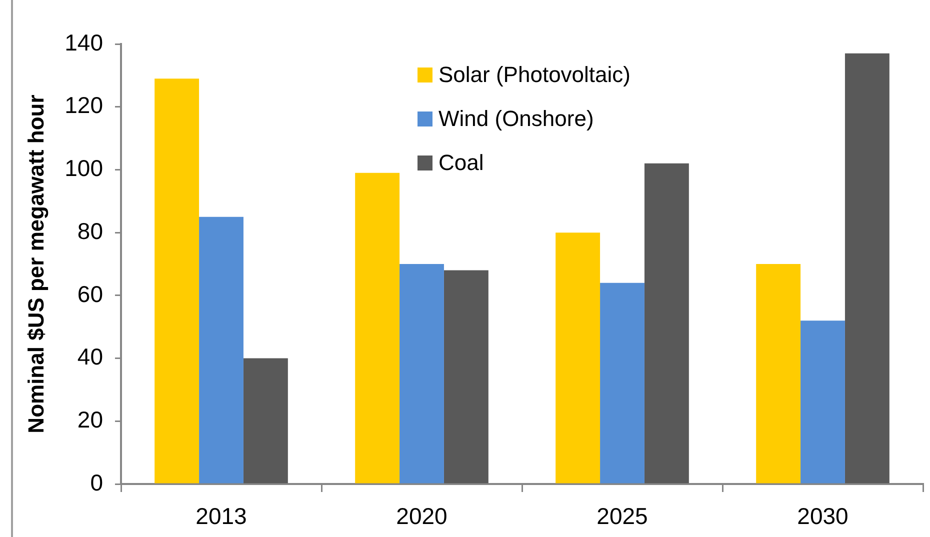  I want to click on y-tick-label: 20, so click(90, 419).